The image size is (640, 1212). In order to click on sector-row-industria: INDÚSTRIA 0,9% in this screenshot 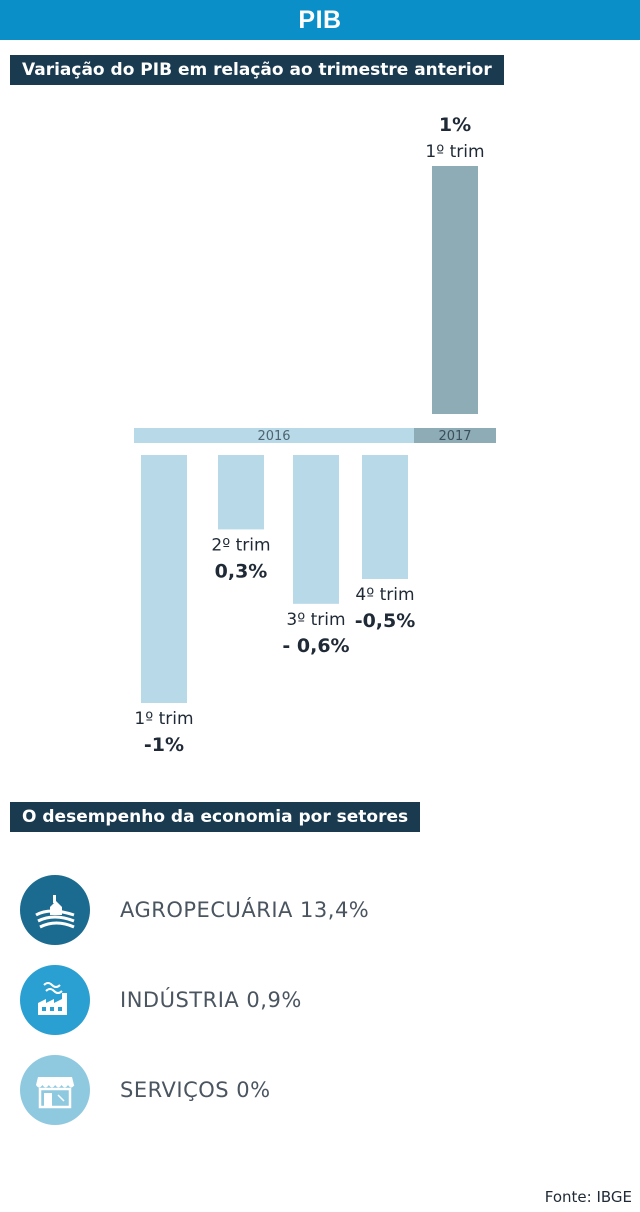, I will do `click(161, 1000)`.